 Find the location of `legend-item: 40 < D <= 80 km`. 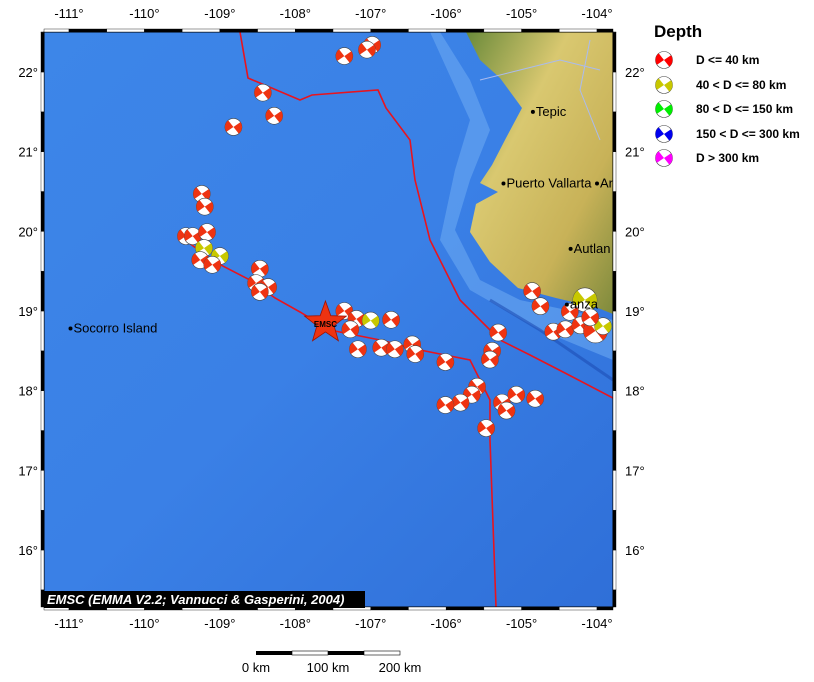

legend-item: 40 < D <= 80 km is located at coordinates (727, 85).